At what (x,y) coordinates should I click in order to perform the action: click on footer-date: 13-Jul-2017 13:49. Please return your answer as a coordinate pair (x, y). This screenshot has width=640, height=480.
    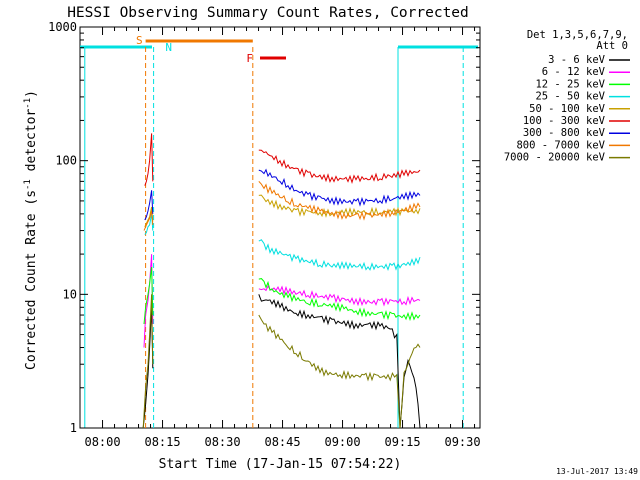
    Looking at the image, I should click on (597, 471).